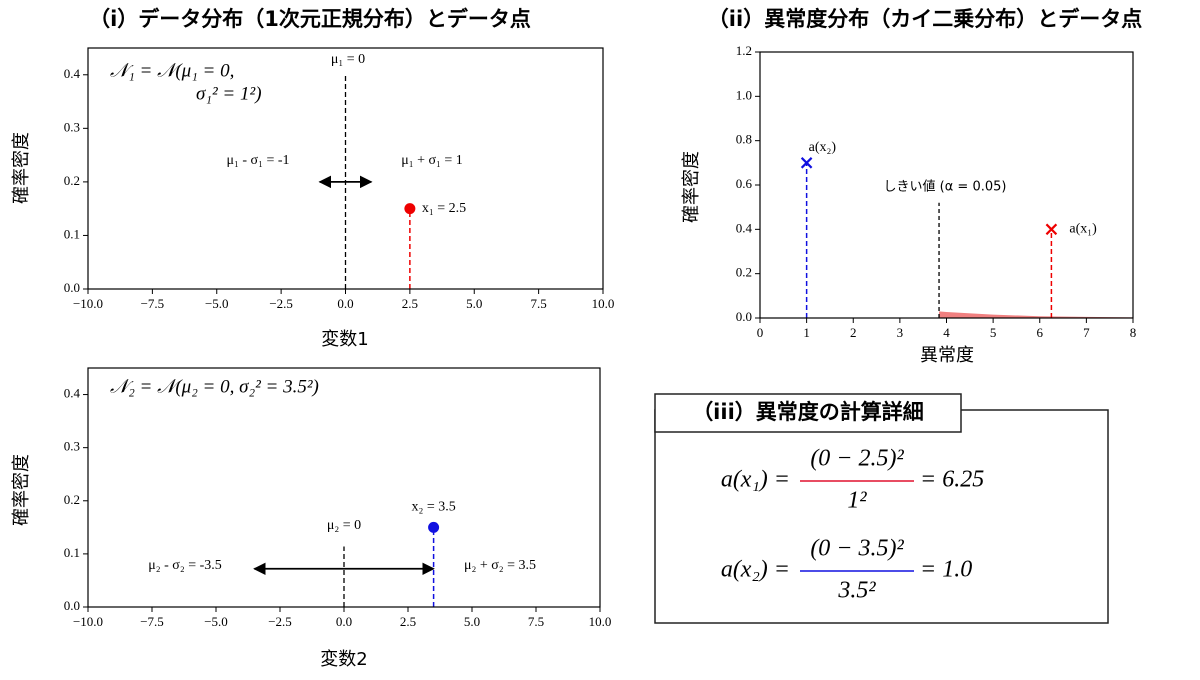 The height and width of the screenshot is (680, 1200). Describe the element at coordinates (952, 480) in the screenshot. I see `equation-result: = 6.25` at that location.